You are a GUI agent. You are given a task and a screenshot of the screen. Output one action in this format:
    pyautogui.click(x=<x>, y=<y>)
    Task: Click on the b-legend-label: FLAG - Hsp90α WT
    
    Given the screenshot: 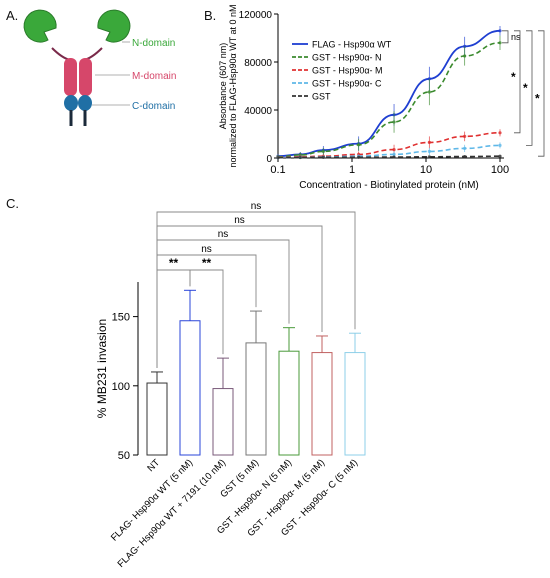 What is the action you would take?
    pyautogui.click(x=352, y=45)
    